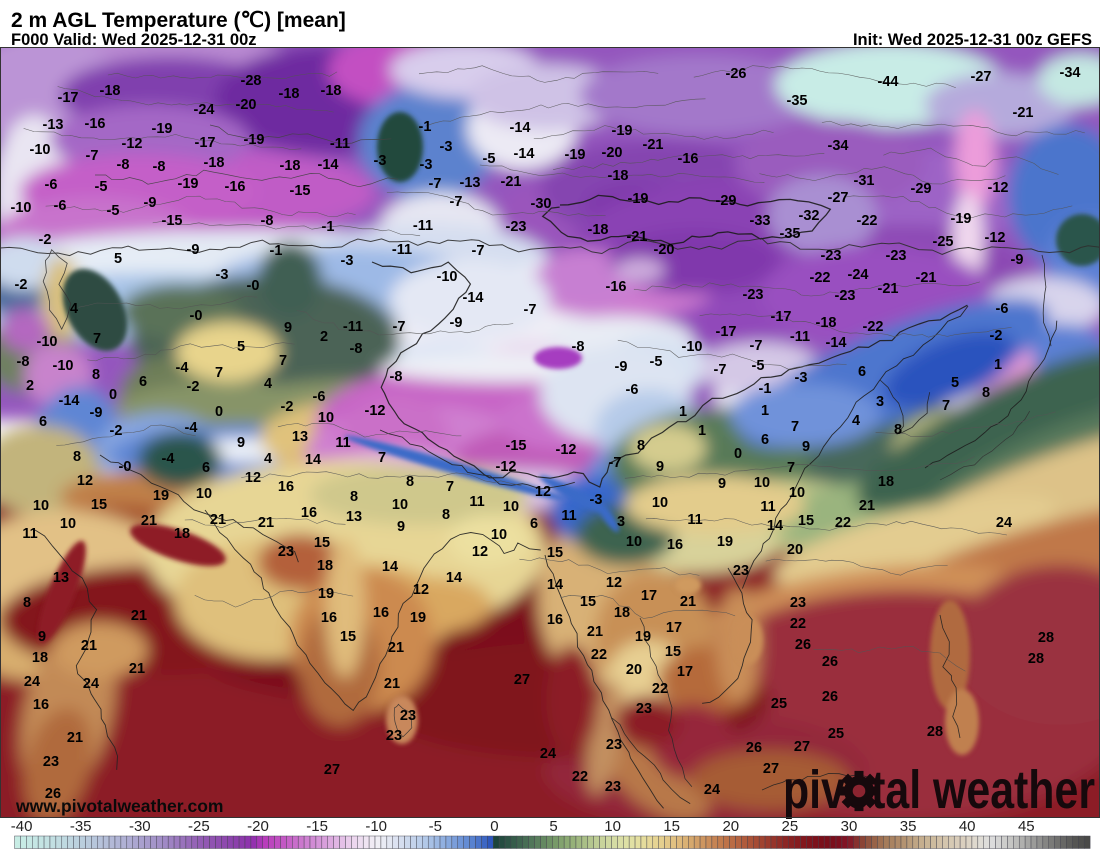 The height and width of the screenshot is (855, 1100). Describe the element at coordinates (972, 40) in the screenshot. I see `svg-text: Init: Wed 2025-12-31 00z GEFS` at that location.